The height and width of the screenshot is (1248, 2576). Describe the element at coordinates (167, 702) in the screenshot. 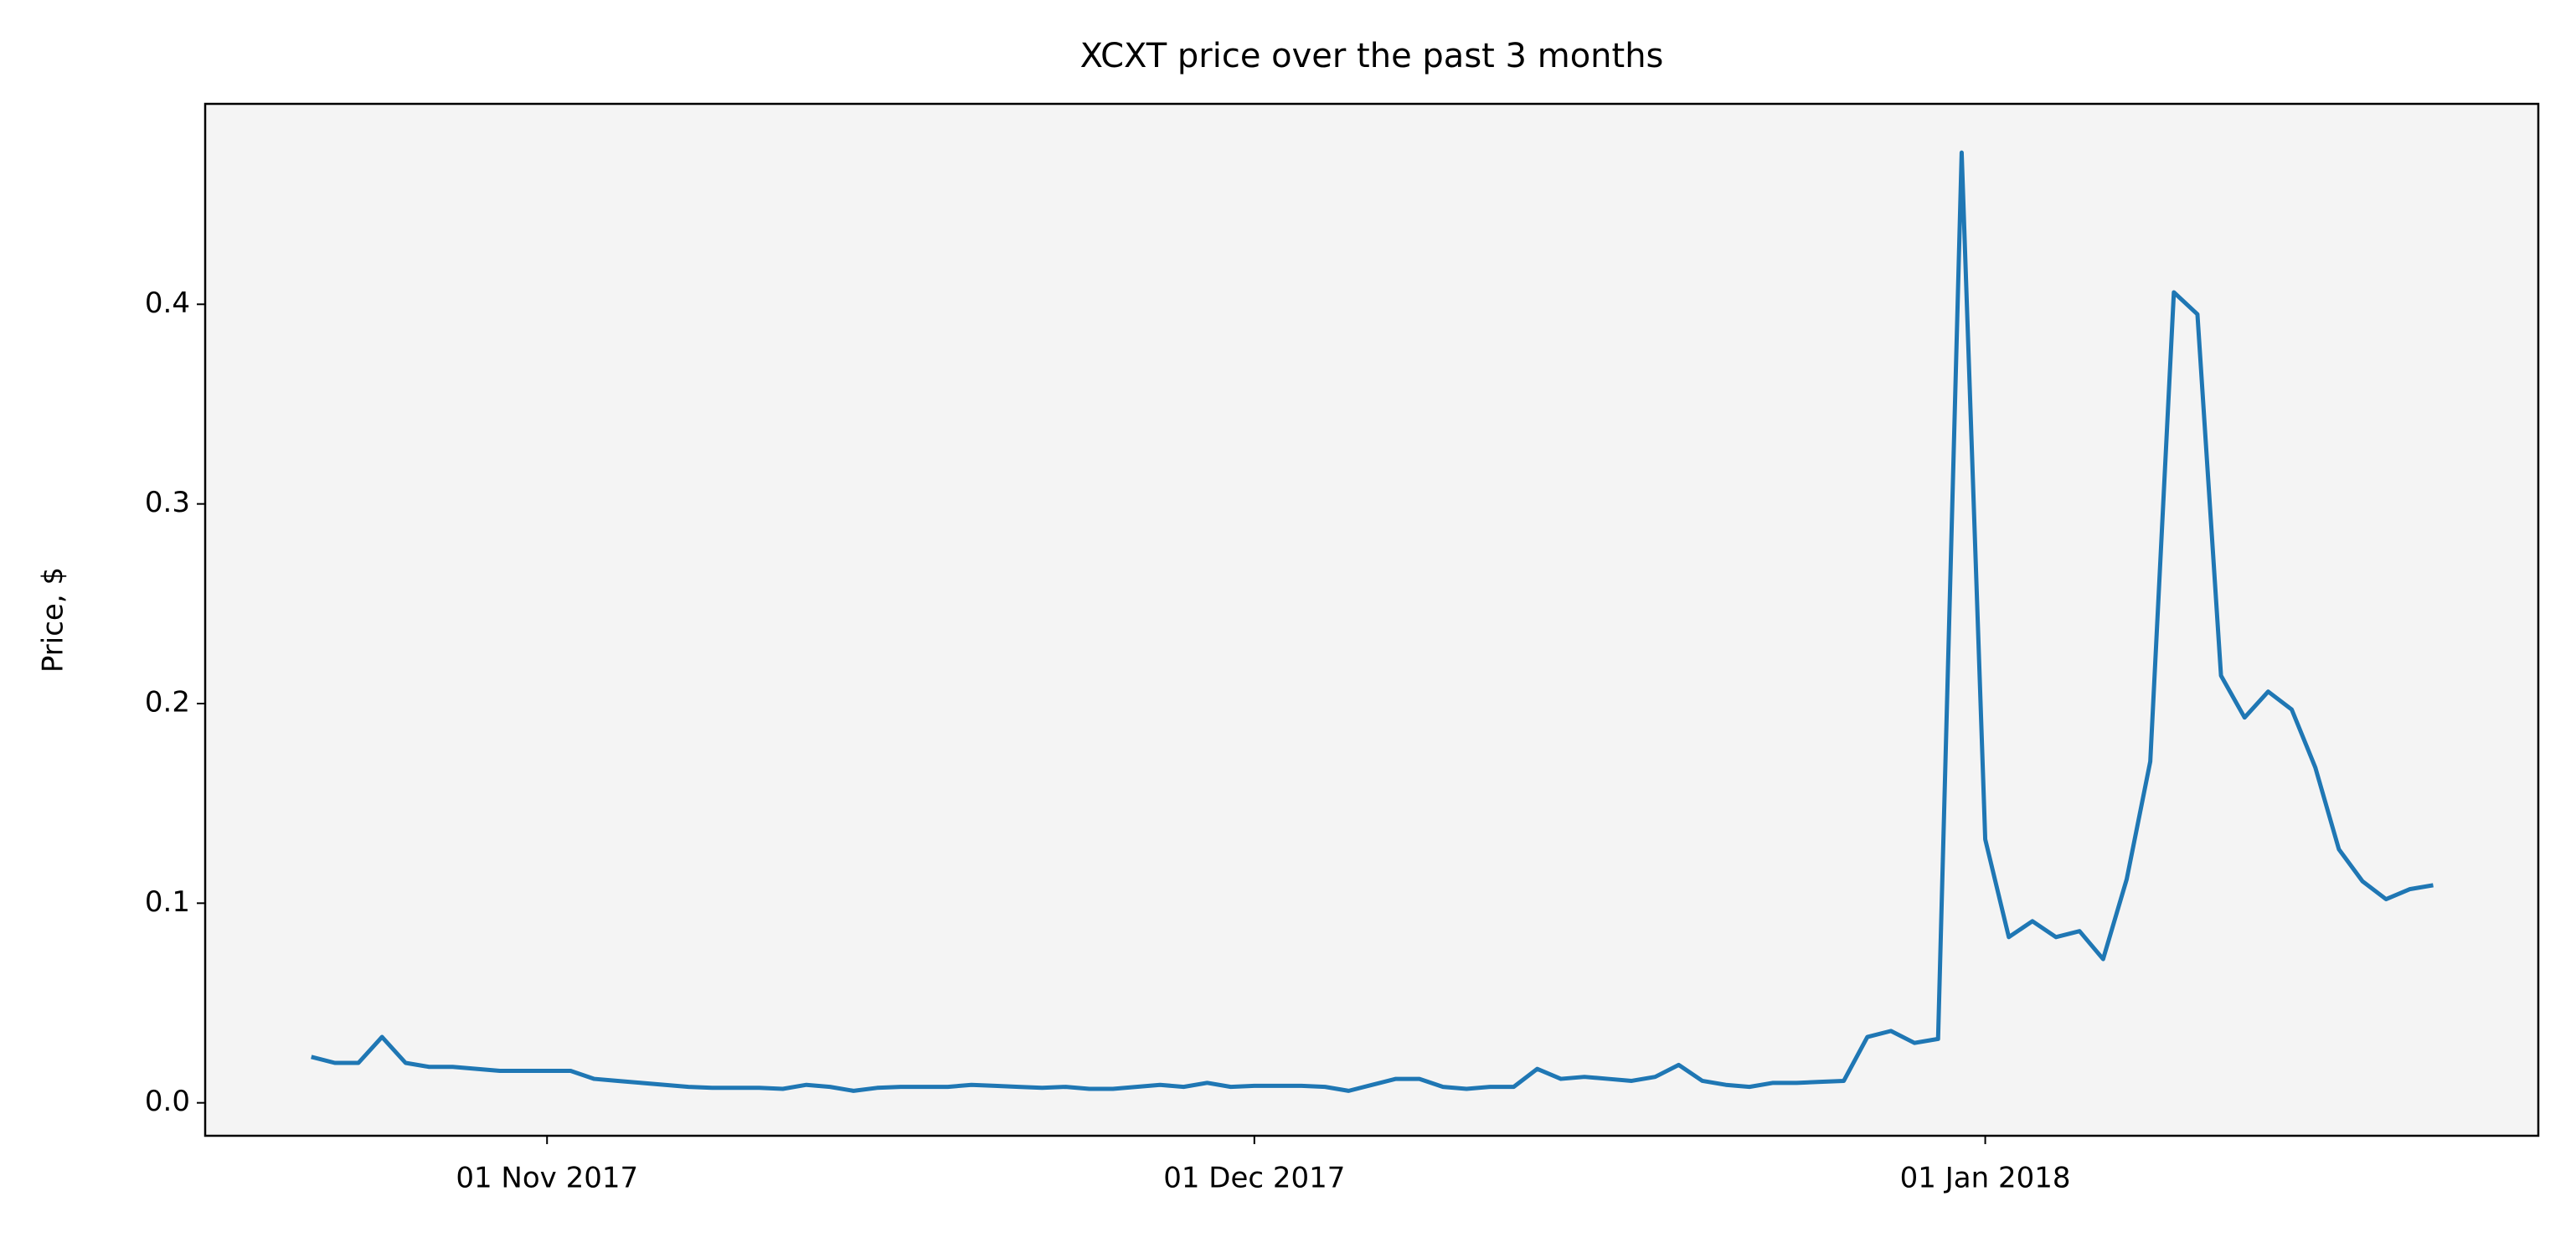

I see `y-tick-label: 0.2` at that location.